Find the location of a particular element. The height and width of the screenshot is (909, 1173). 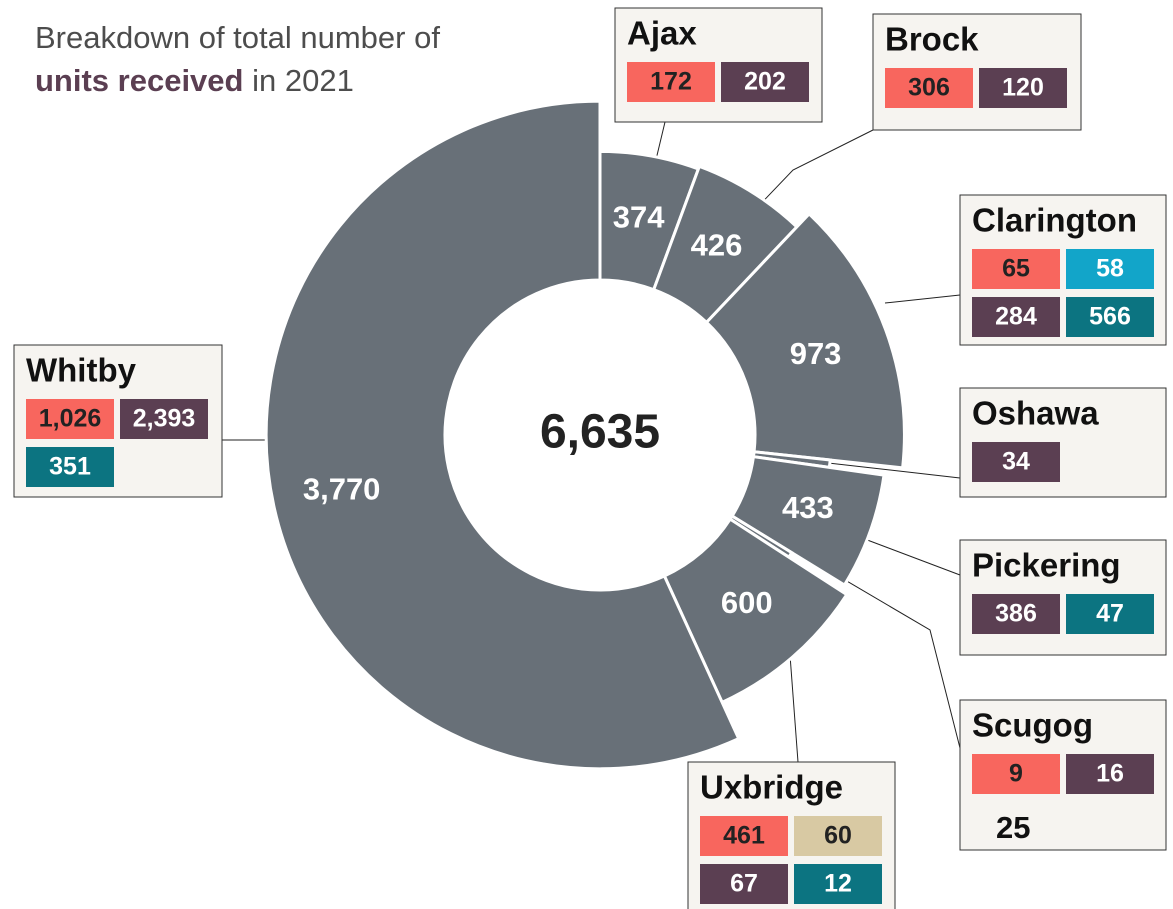

callout-title: Ajax is located at coordinates (662, 33).